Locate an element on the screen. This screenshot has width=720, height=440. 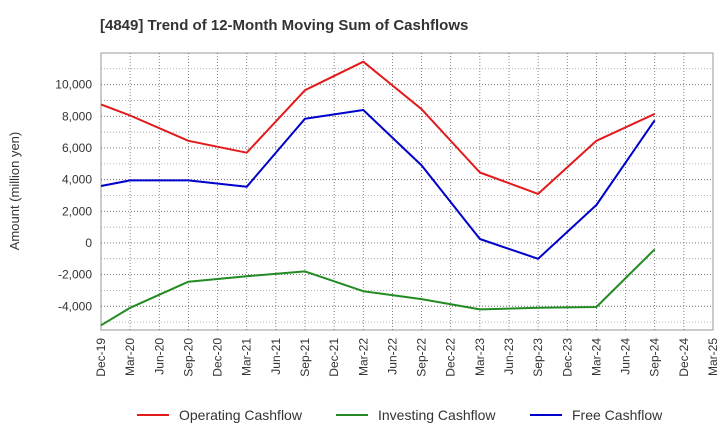
x-tick-label: Sep-21 is located at coordinates (305, 357).